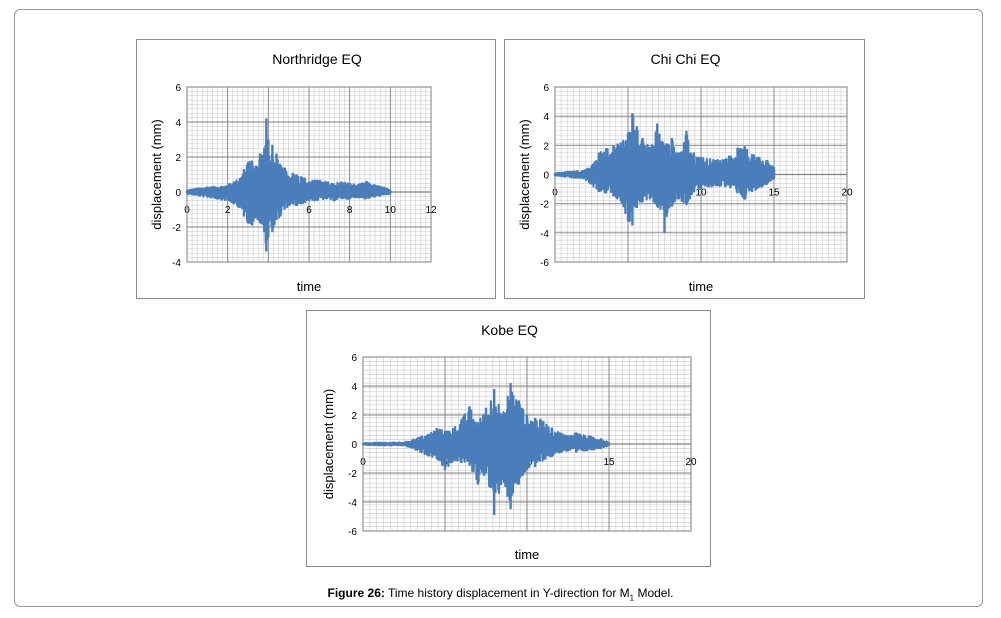  What do you see at coordinates (654, 593) in the screenshot?
I see `caption-text-end: Model.` at bounding box center [654, 593].